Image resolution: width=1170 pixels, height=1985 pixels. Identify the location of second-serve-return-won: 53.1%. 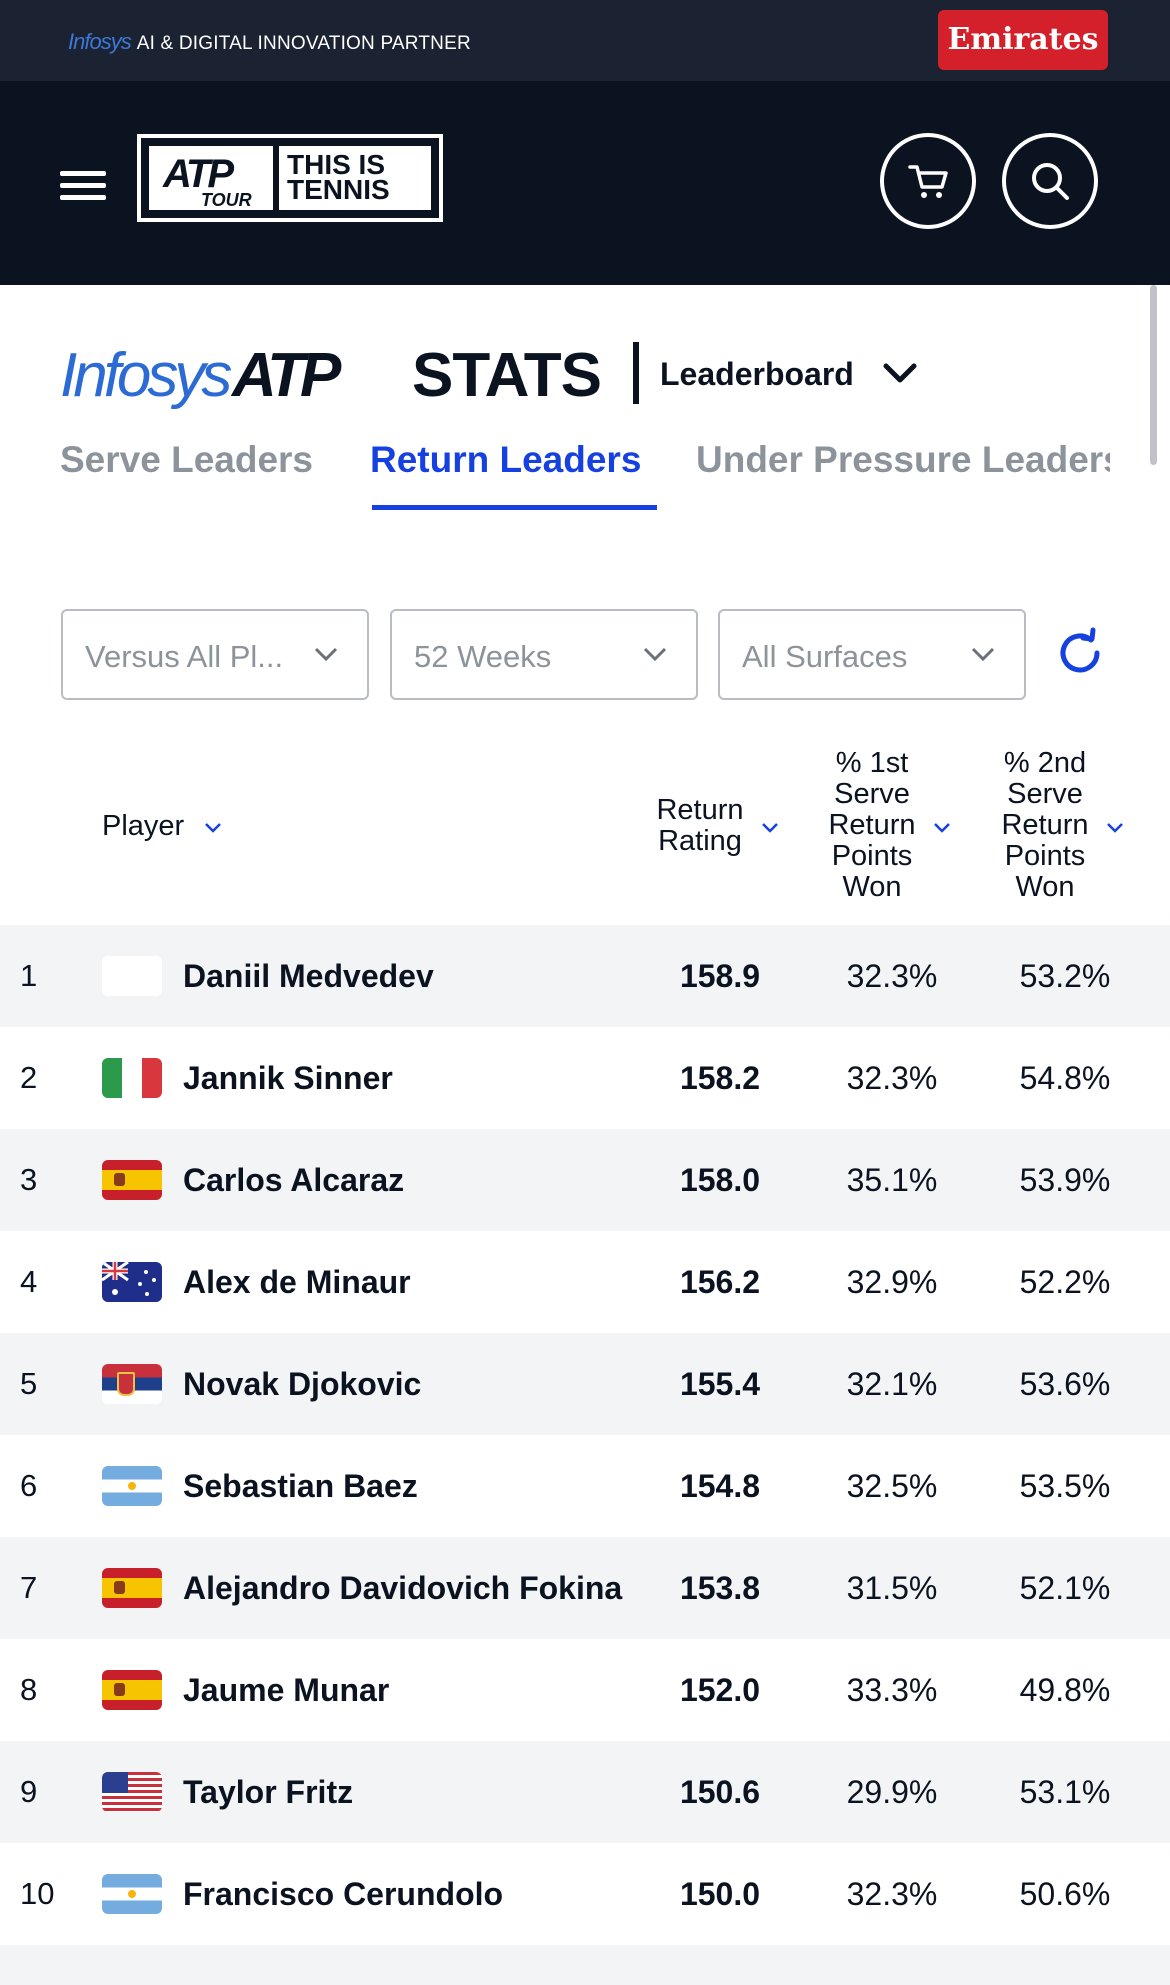
(1065, 1792).